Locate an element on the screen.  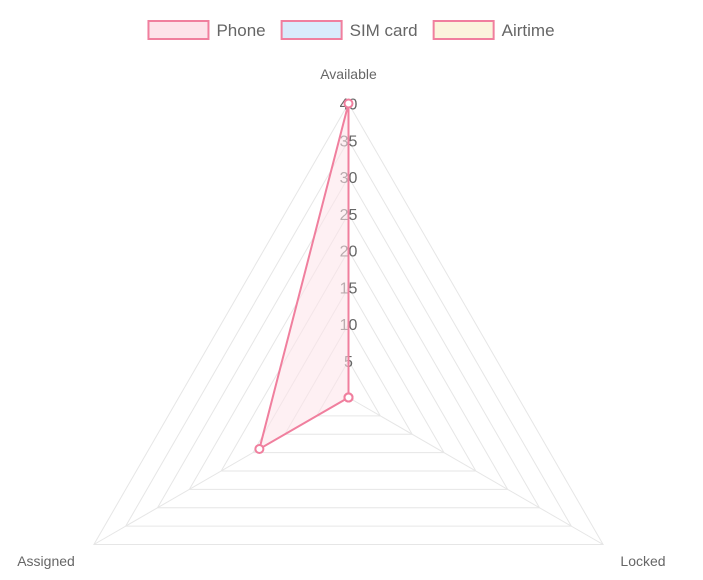
legend: Phone SIM card Airtime is located at coordinates (351, 30).